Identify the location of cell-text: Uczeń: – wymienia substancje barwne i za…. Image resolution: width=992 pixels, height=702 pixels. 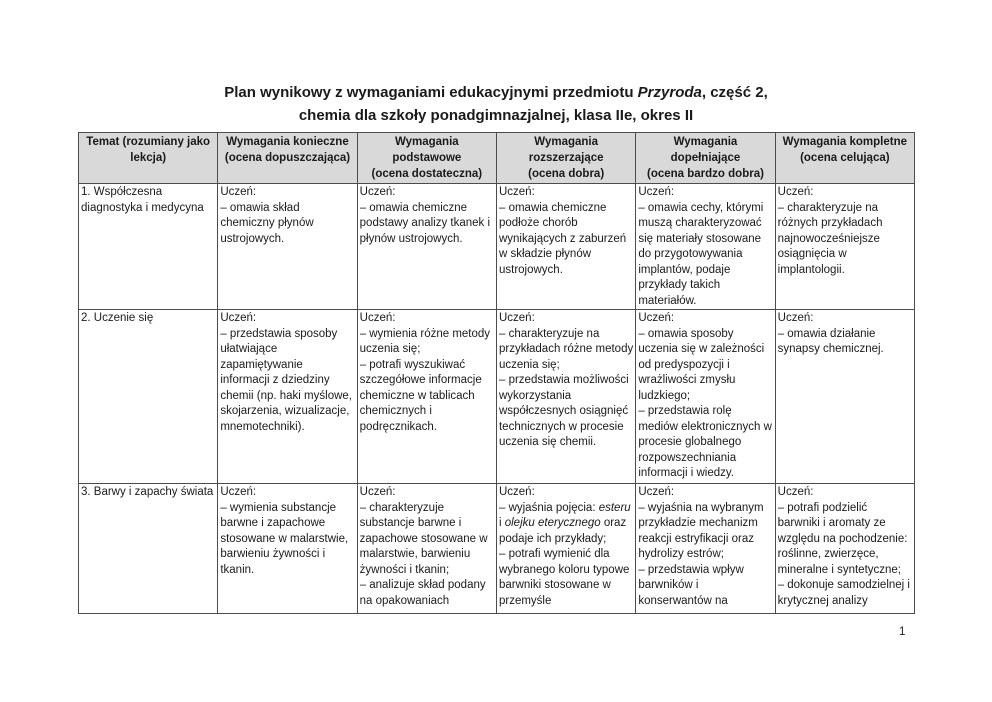
(284, 531).